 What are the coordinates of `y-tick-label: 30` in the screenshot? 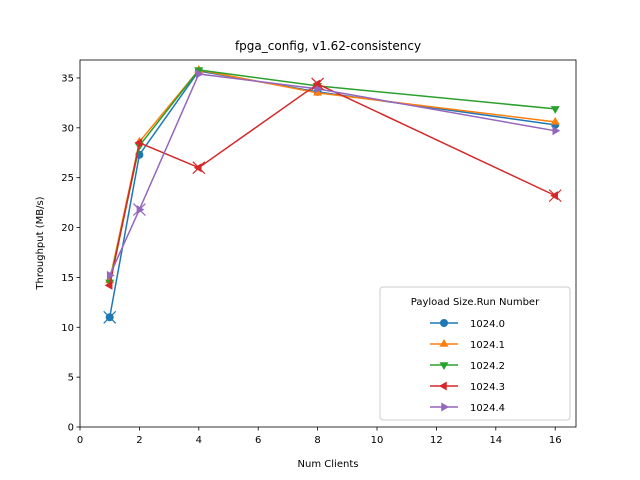 It's located at (67, 128).